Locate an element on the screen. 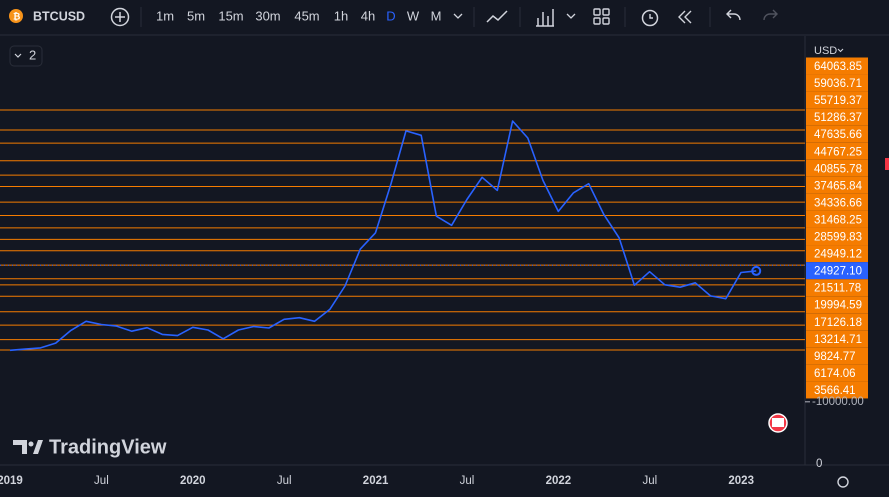 This screenshot has width=889, height=497. price-level-label: 28599.83 is located at coordinates (838, 238).